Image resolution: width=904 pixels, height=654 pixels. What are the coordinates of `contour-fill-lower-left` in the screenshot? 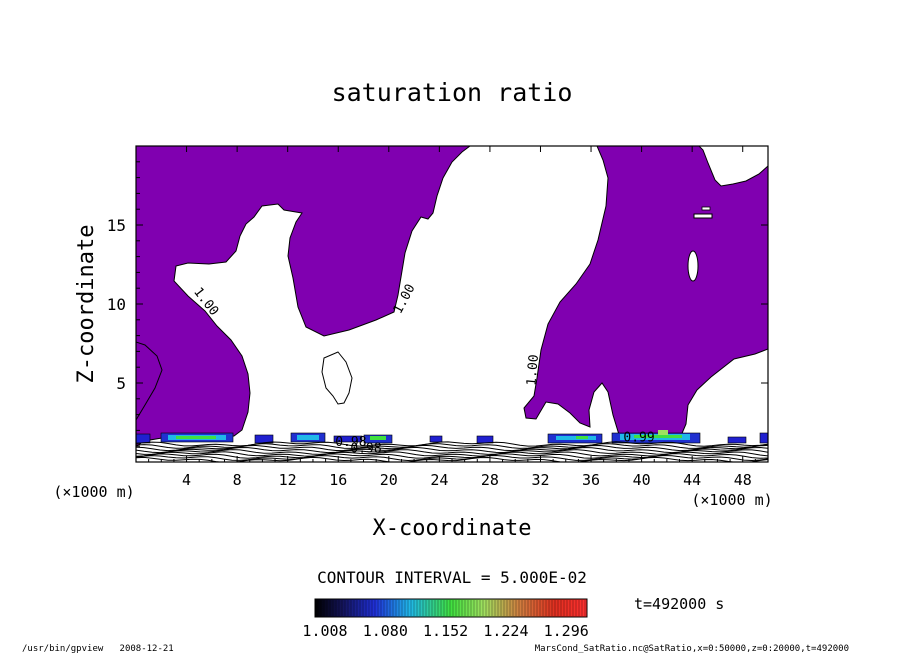 It's located at (149, 381).